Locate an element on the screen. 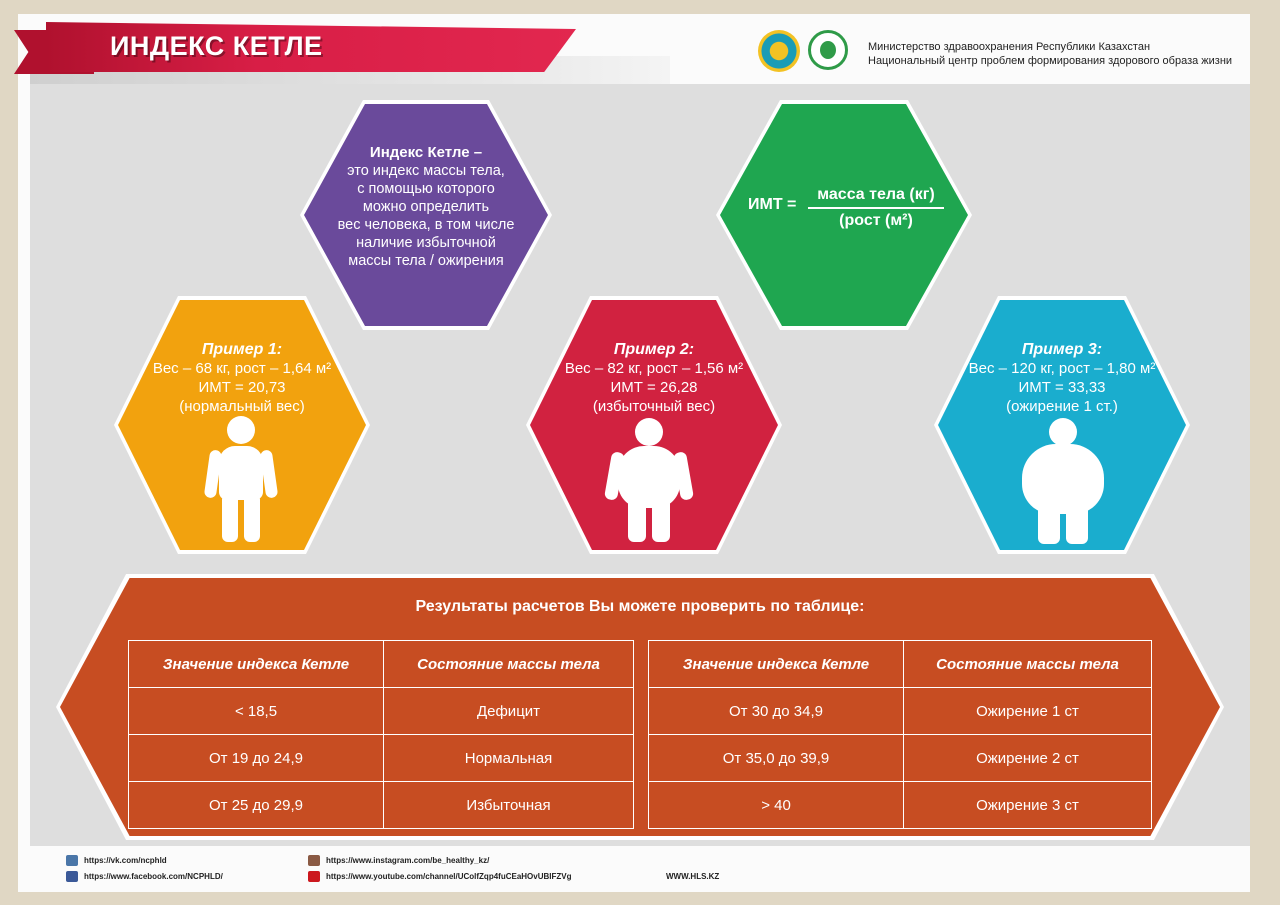  definition-title: Индекс Кетле – is located at coordinates (426, 152).